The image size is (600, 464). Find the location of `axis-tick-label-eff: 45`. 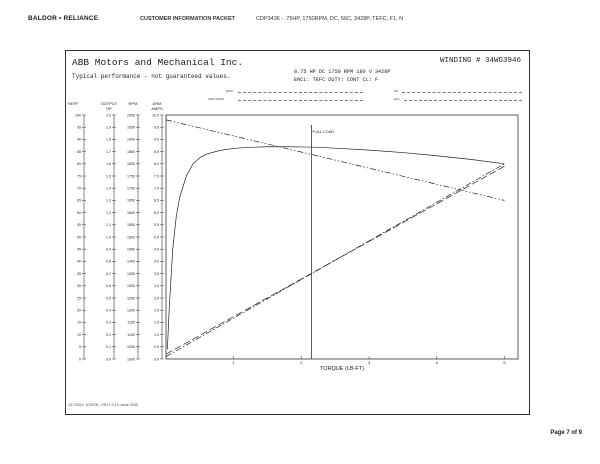

axis-tick-label-eff: 45 is located at coordinates (79, 250).